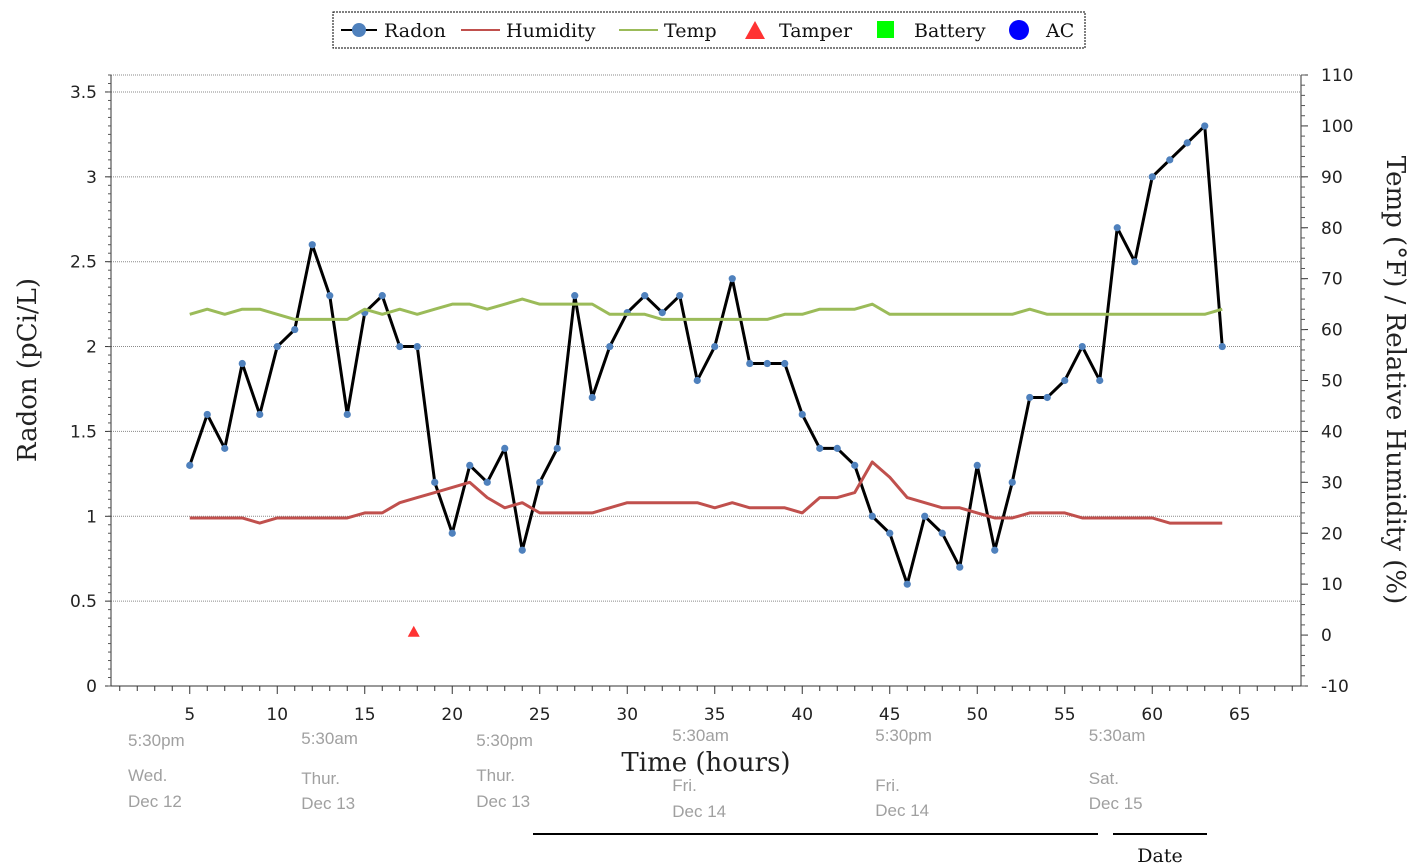 The image size is (1424, 867). Describe the element at coordinates (1104, 778) in the screenshot. I see `date-annotation-day: Sat.` at that location.